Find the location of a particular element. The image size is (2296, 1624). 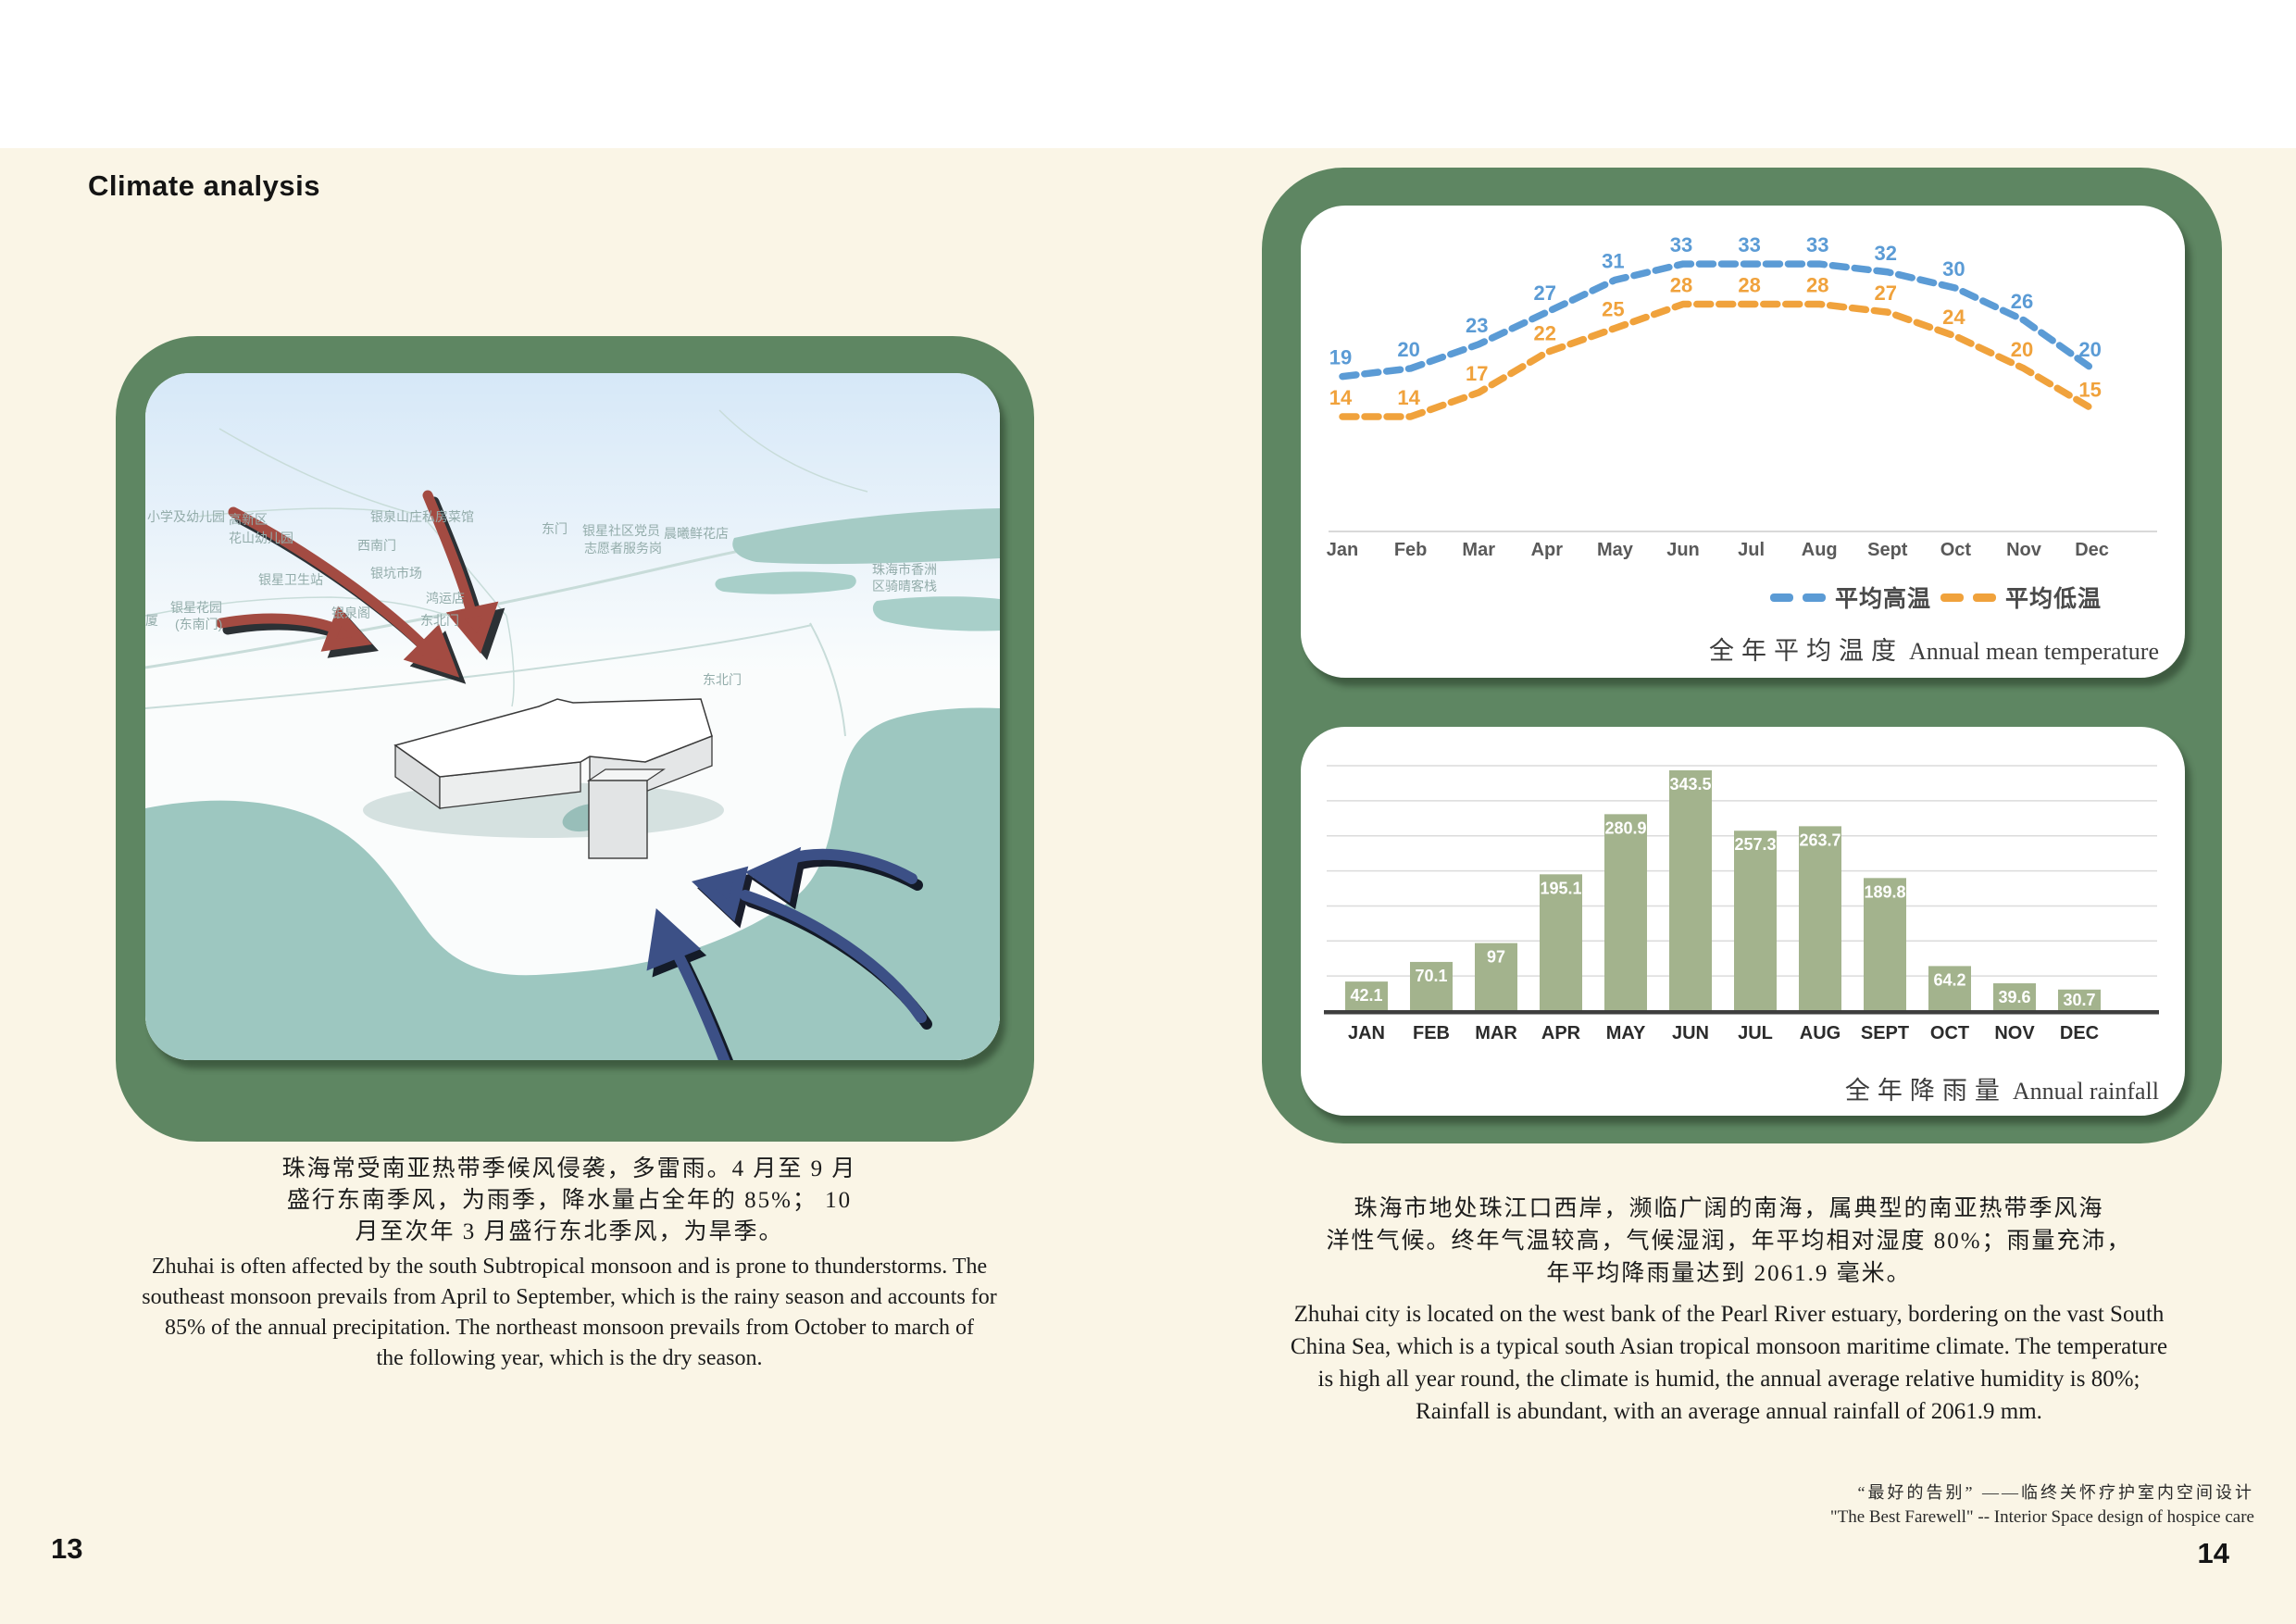

bar-value-label: 30.7 is located at coordinates (2079, 1000).